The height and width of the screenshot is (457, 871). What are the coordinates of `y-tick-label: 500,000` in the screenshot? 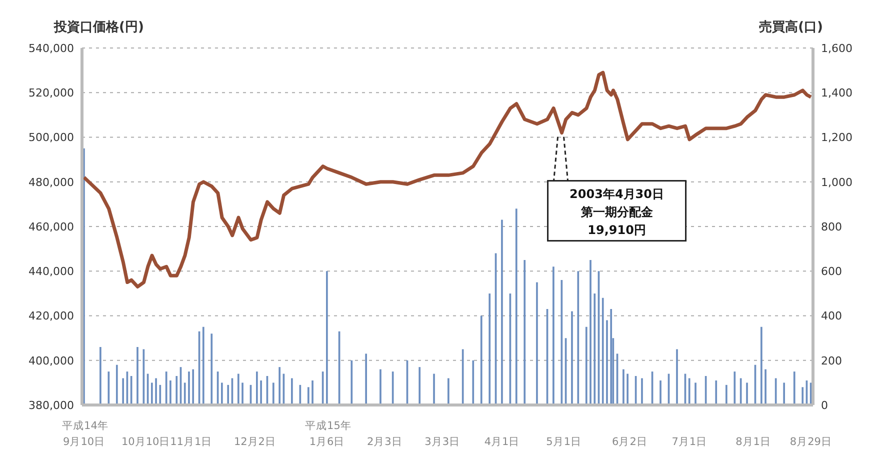 It's located at (51, 137).